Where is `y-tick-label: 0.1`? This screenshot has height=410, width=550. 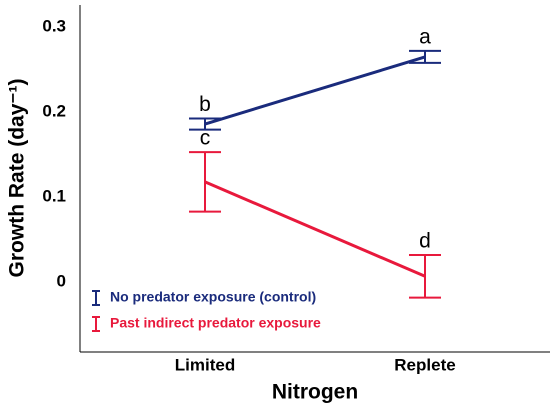
y-tick-label: 0.1 is located at coordinates (54, 196).